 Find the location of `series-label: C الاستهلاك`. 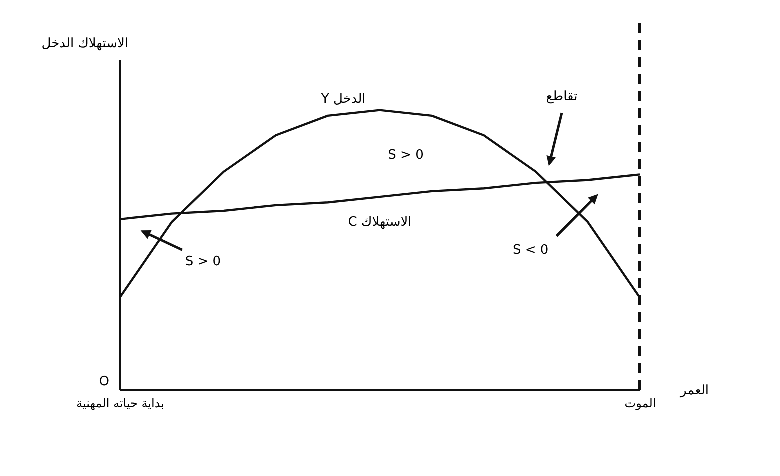

series-label: C الاستهلاك is located at coordinates (380, 222).